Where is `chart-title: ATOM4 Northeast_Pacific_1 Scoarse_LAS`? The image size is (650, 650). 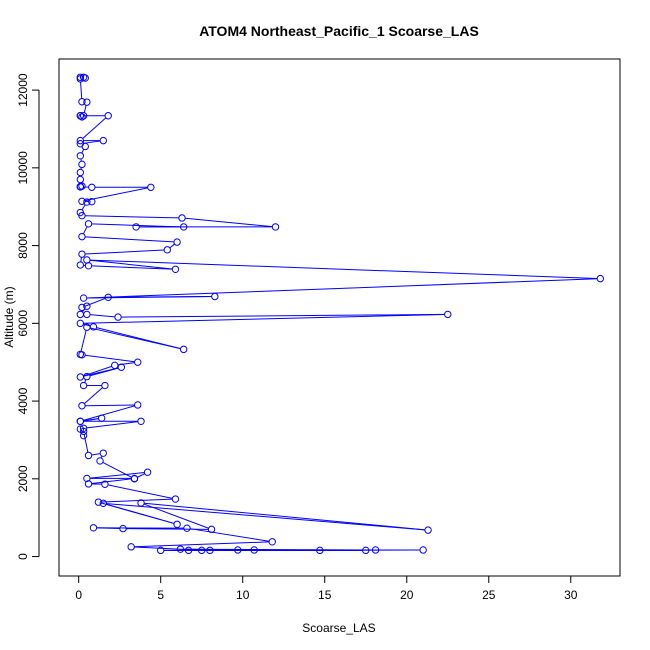
chart-title: ATOM4 Northeast_Pacific_1 Scoarse_LAS is located at coordinates (339, 31).